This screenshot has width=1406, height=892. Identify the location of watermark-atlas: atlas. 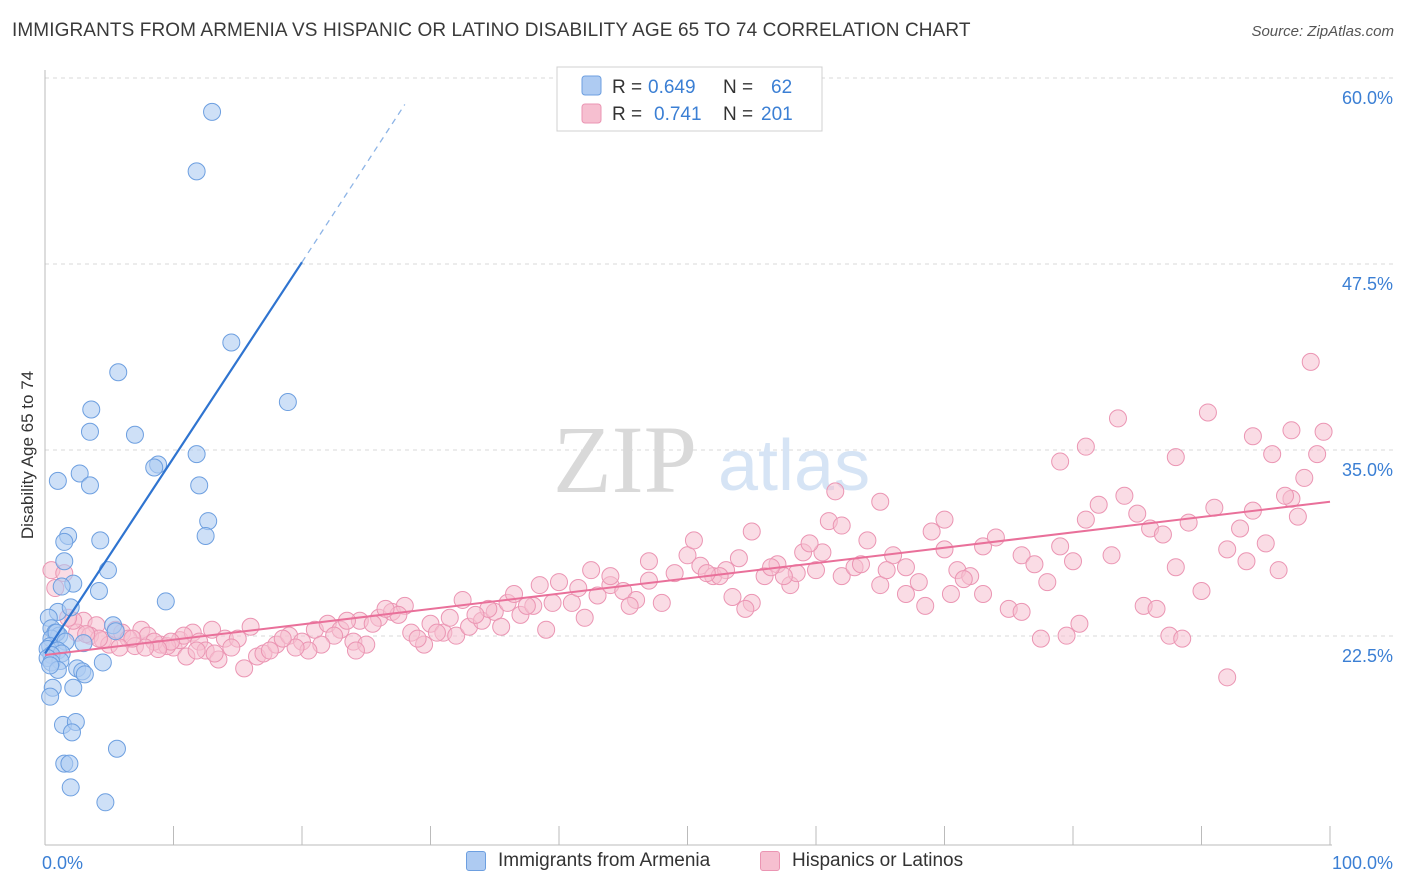
(794, 466).